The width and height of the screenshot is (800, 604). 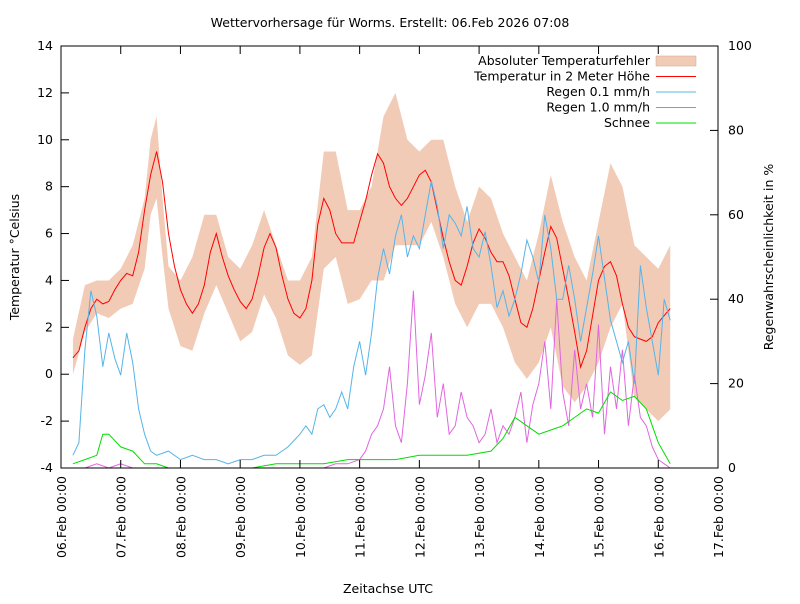 I want to click on y-tick-label: 12, so click(x=45, y=92).